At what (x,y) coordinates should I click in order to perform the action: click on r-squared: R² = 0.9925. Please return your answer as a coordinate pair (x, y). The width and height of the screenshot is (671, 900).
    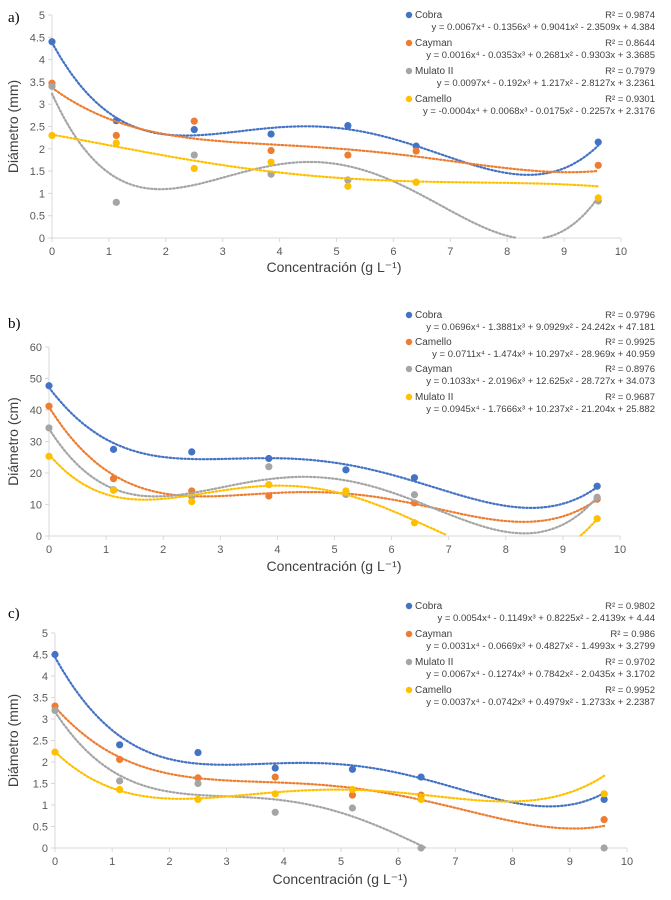
    Looking at the image, I should click on (630, 342).